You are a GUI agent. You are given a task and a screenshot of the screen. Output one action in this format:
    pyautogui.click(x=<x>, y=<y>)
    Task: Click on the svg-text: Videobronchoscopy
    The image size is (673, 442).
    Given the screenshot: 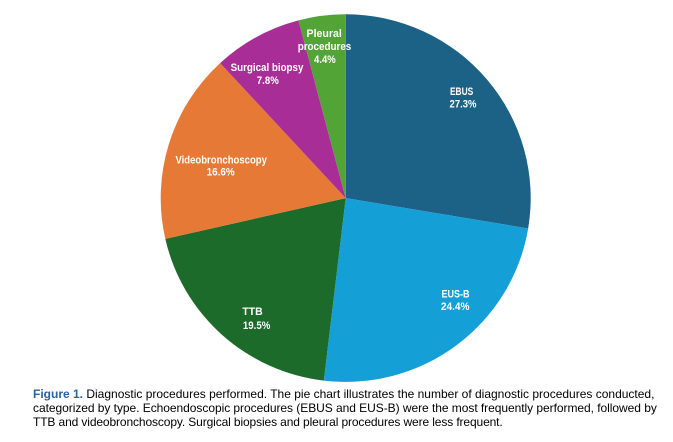 What is the action you would take?
    pyautogui.click(x=221, y=161)
    